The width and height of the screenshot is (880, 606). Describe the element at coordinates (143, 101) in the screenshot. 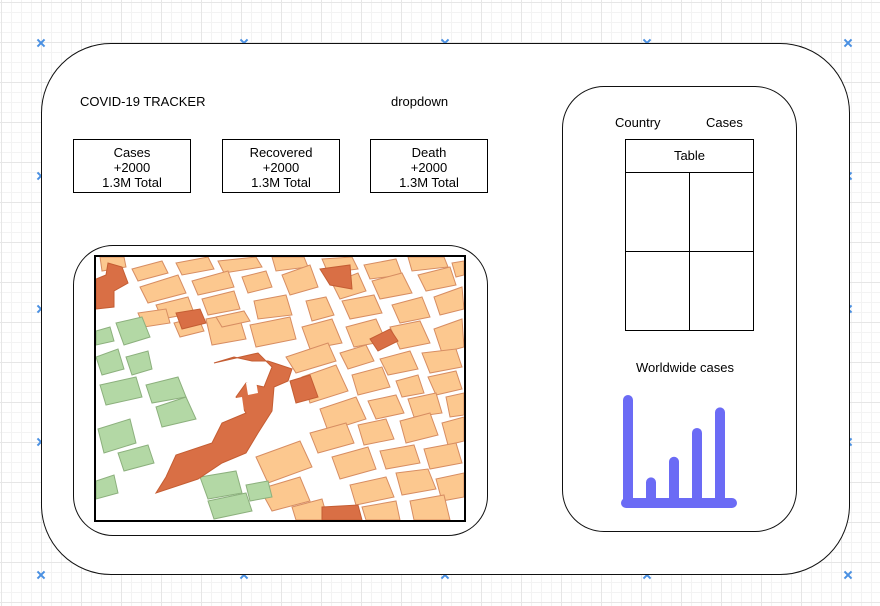

I see `app-title: COVID-19 TRACKER` at that location.